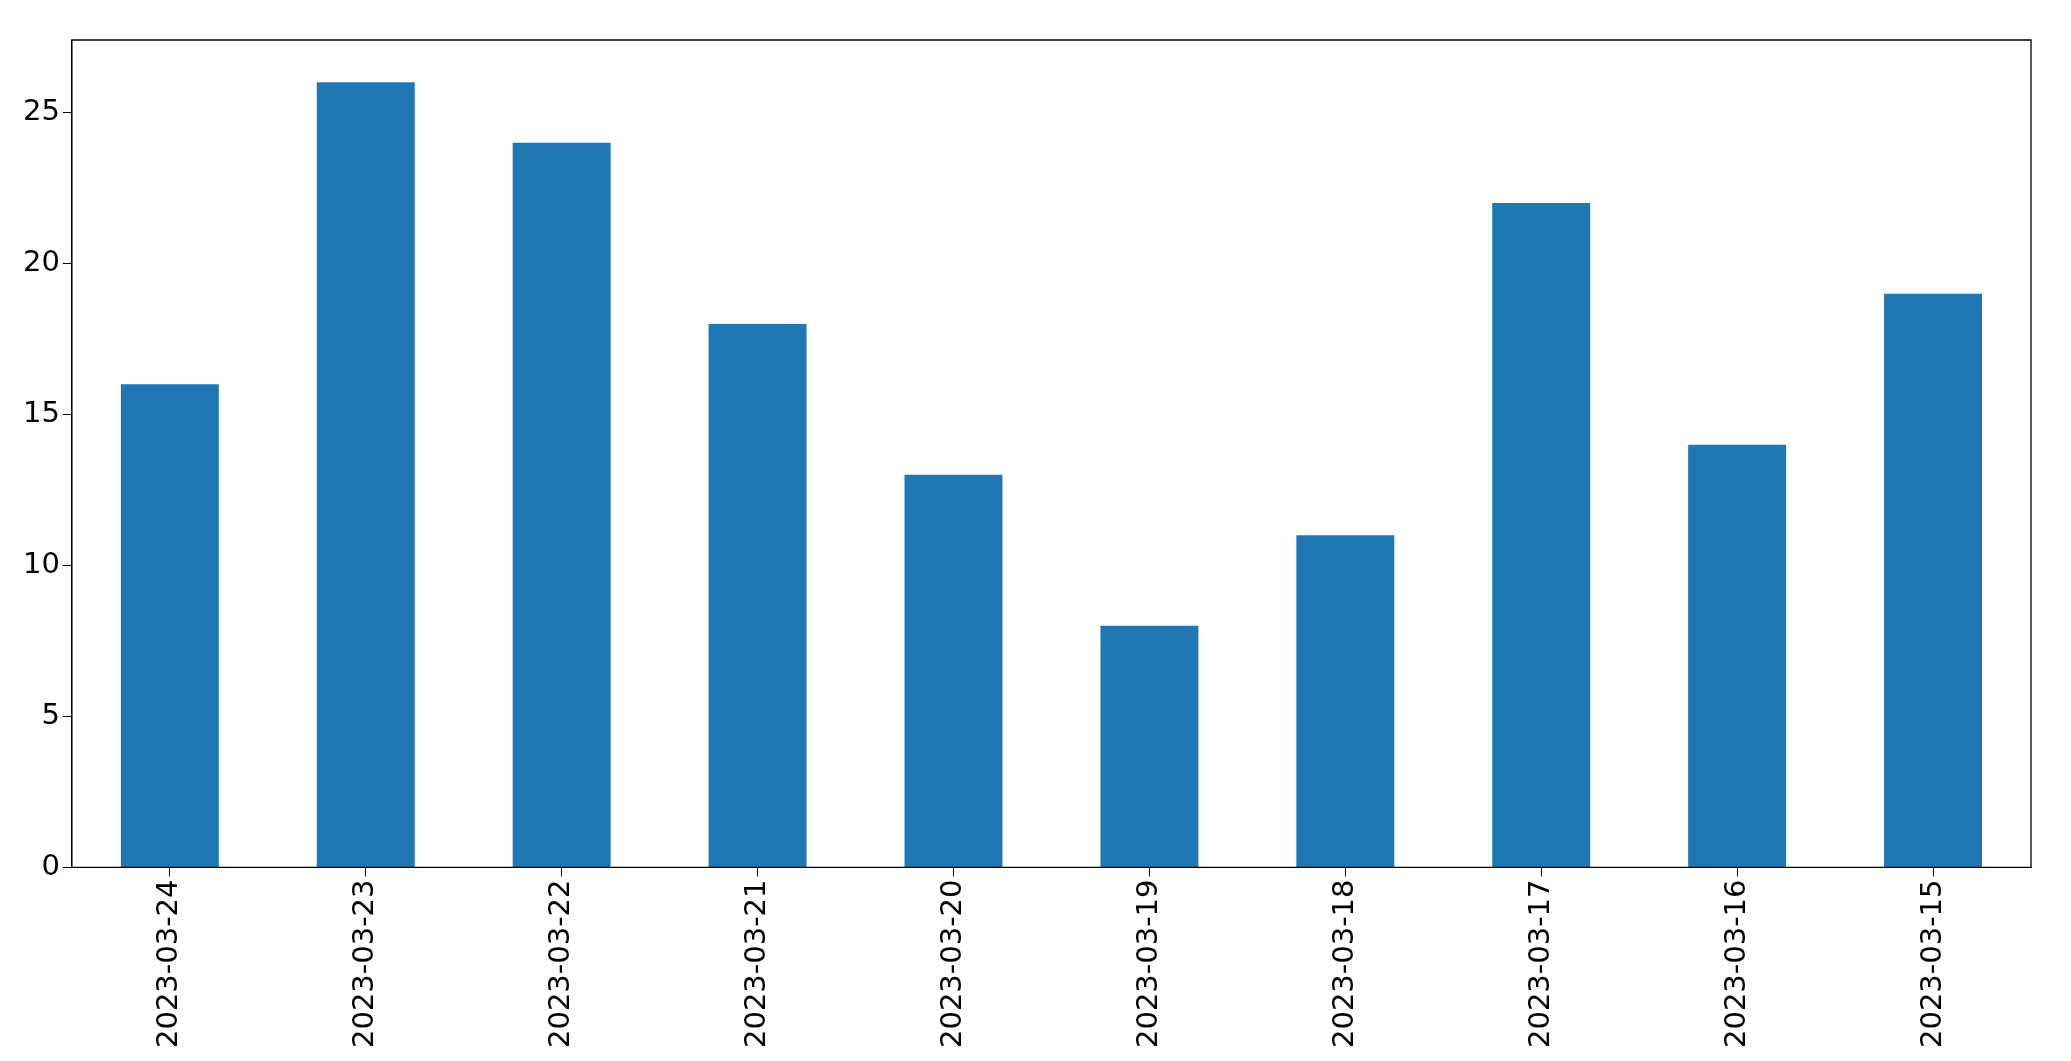  I want to click on y-tick-label: 10, so click(41, 563).